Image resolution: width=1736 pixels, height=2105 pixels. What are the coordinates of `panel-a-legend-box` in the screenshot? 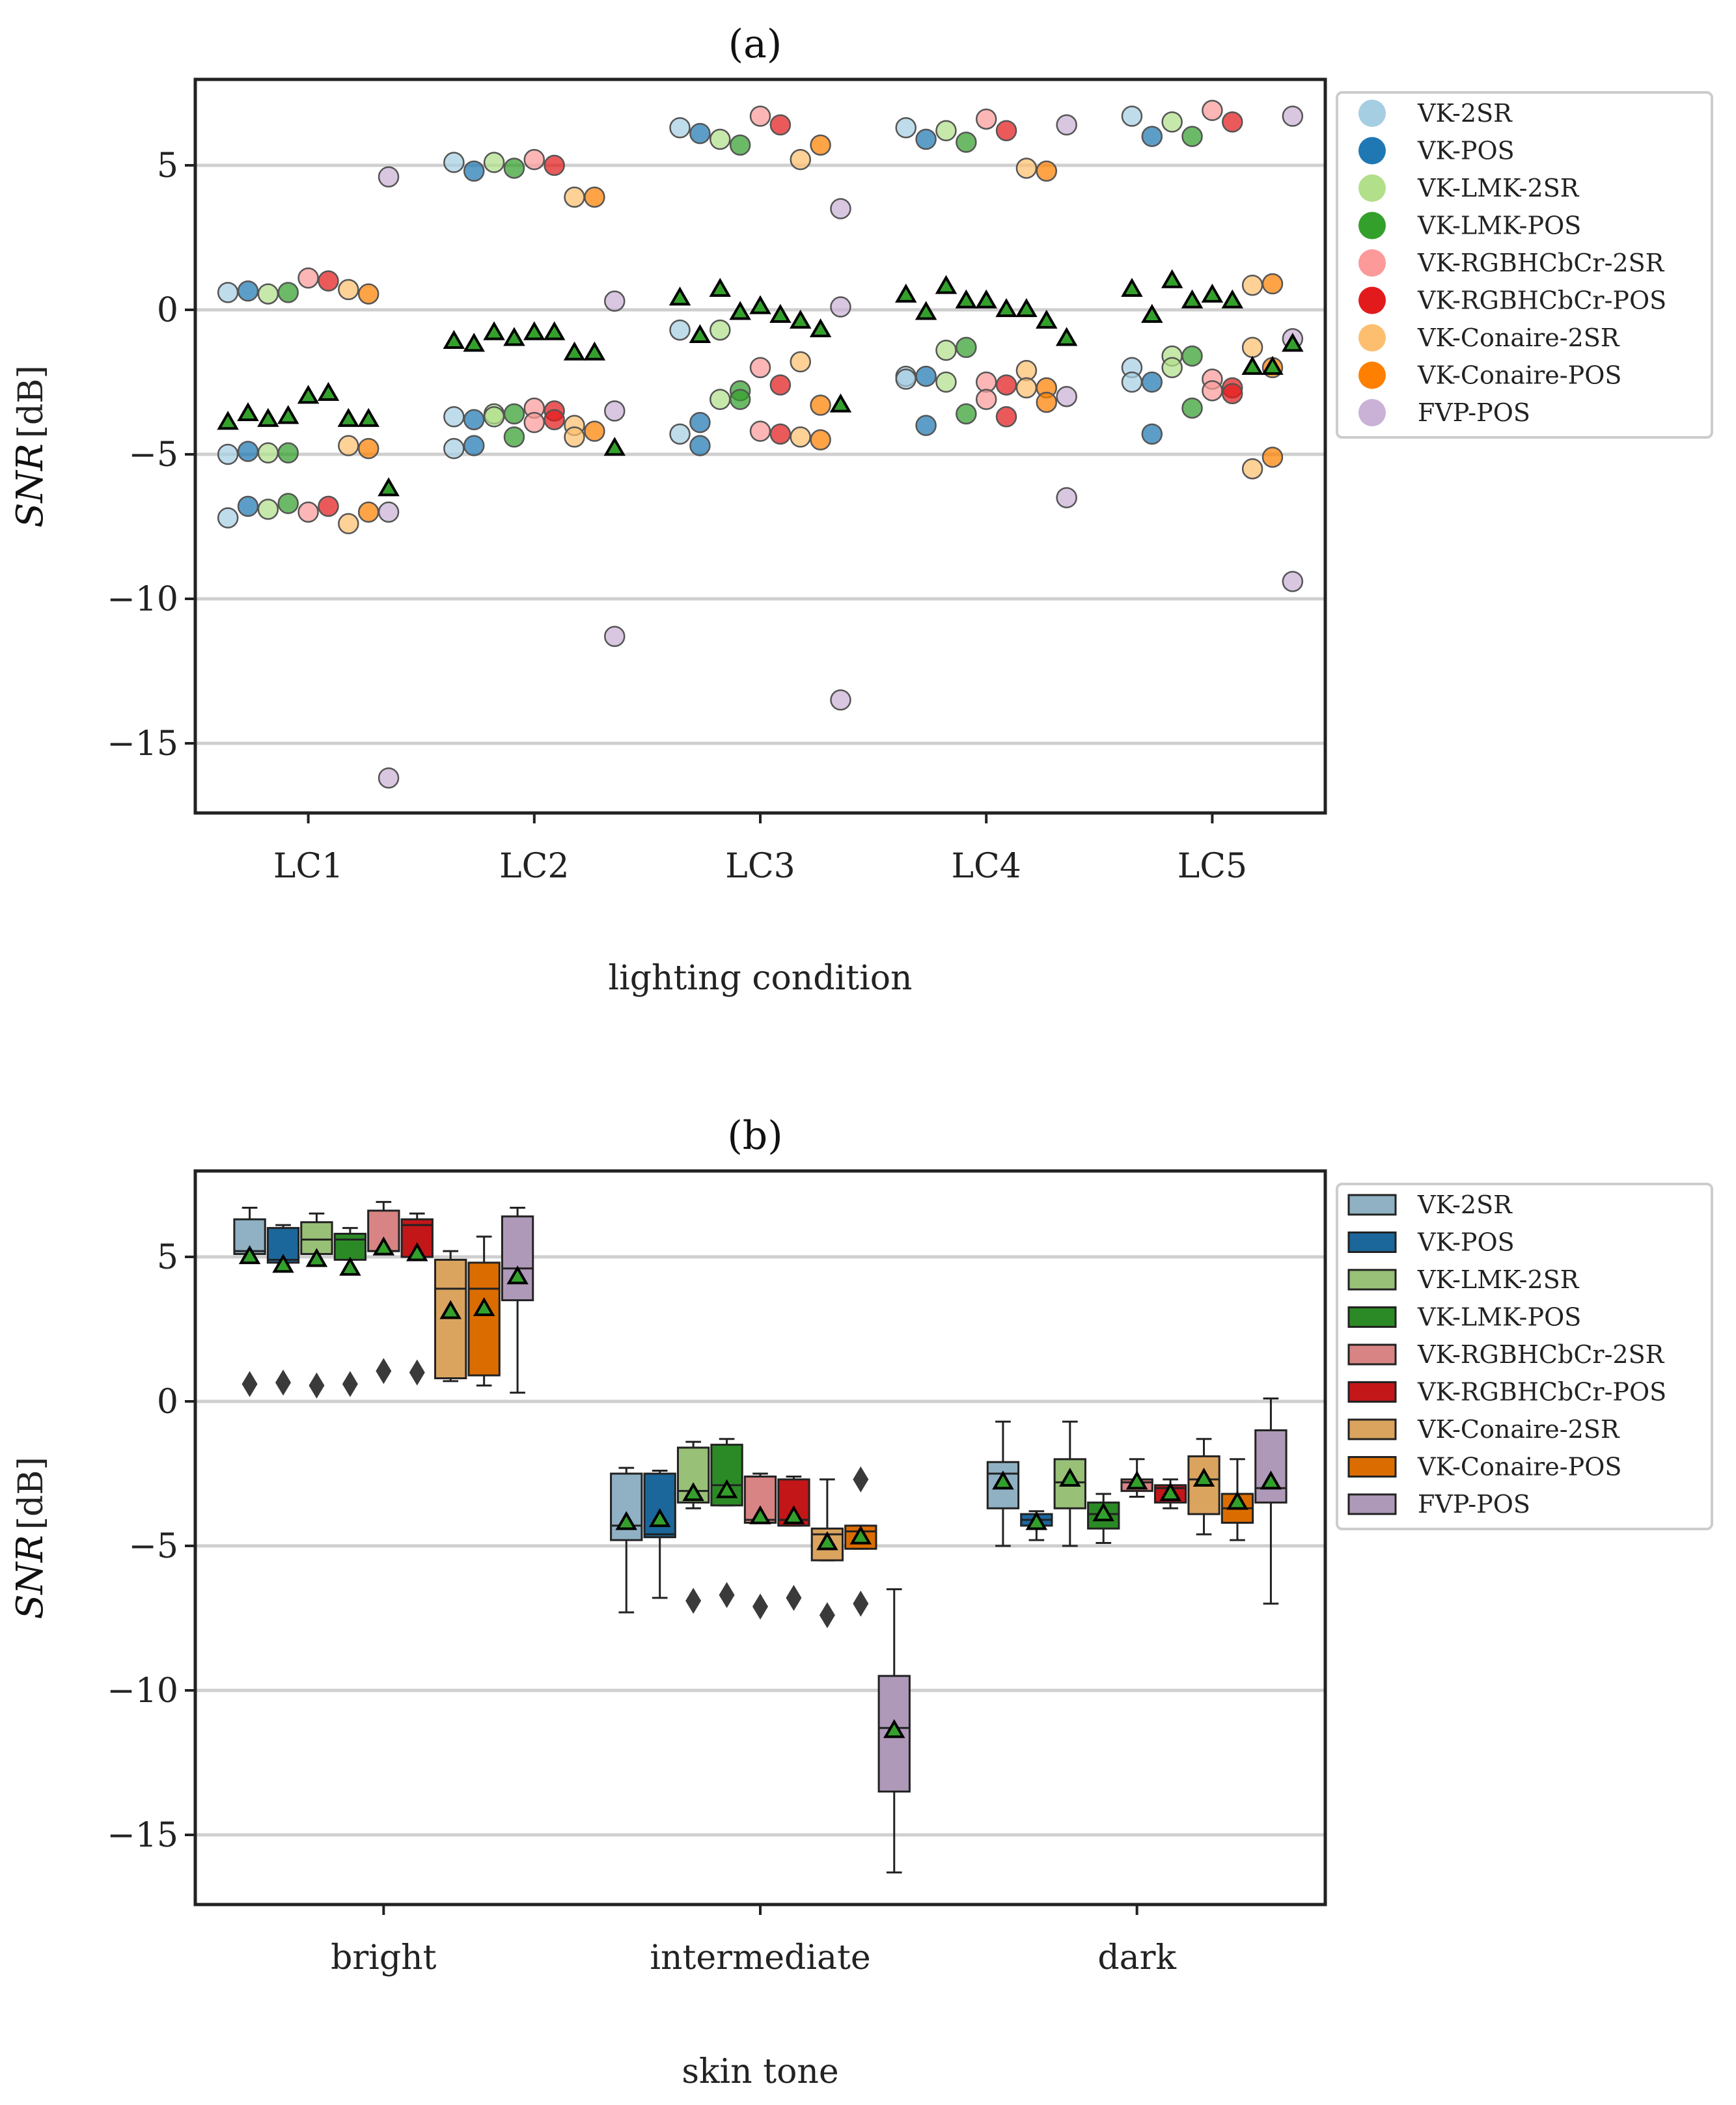 It's located at (1524, 265).